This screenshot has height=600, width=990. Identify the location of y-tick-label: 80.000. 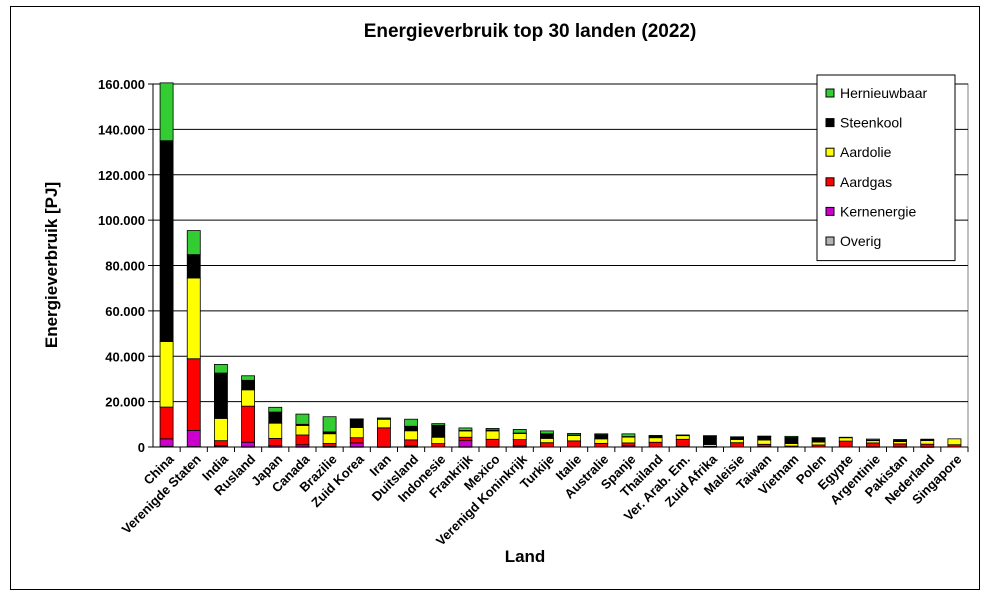
(125, 266).